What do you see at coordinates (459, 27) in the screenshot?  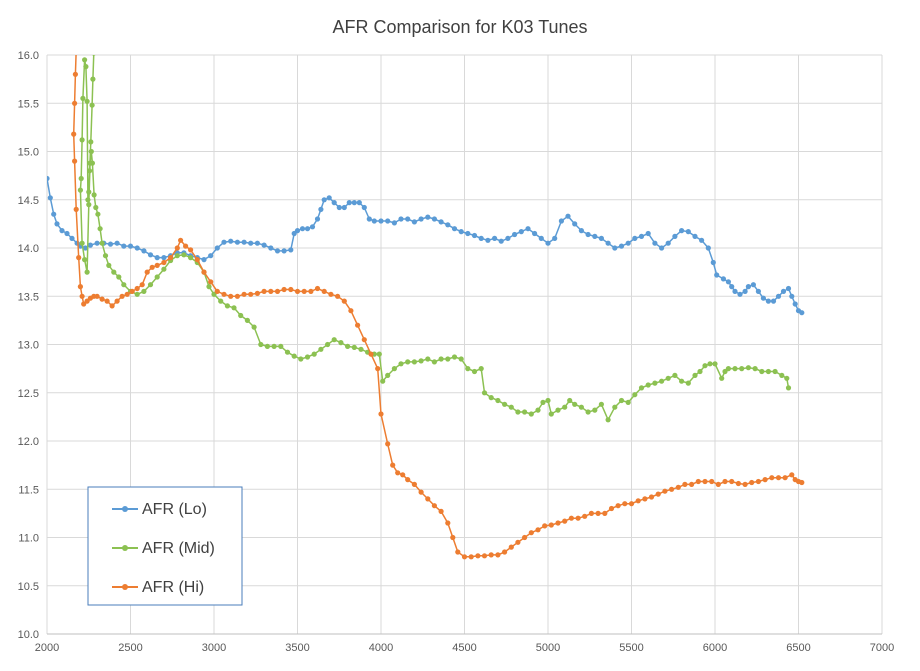 I see `chart-title: AFR Comparison for K03 Tunes` at bounding box center [459, 27].